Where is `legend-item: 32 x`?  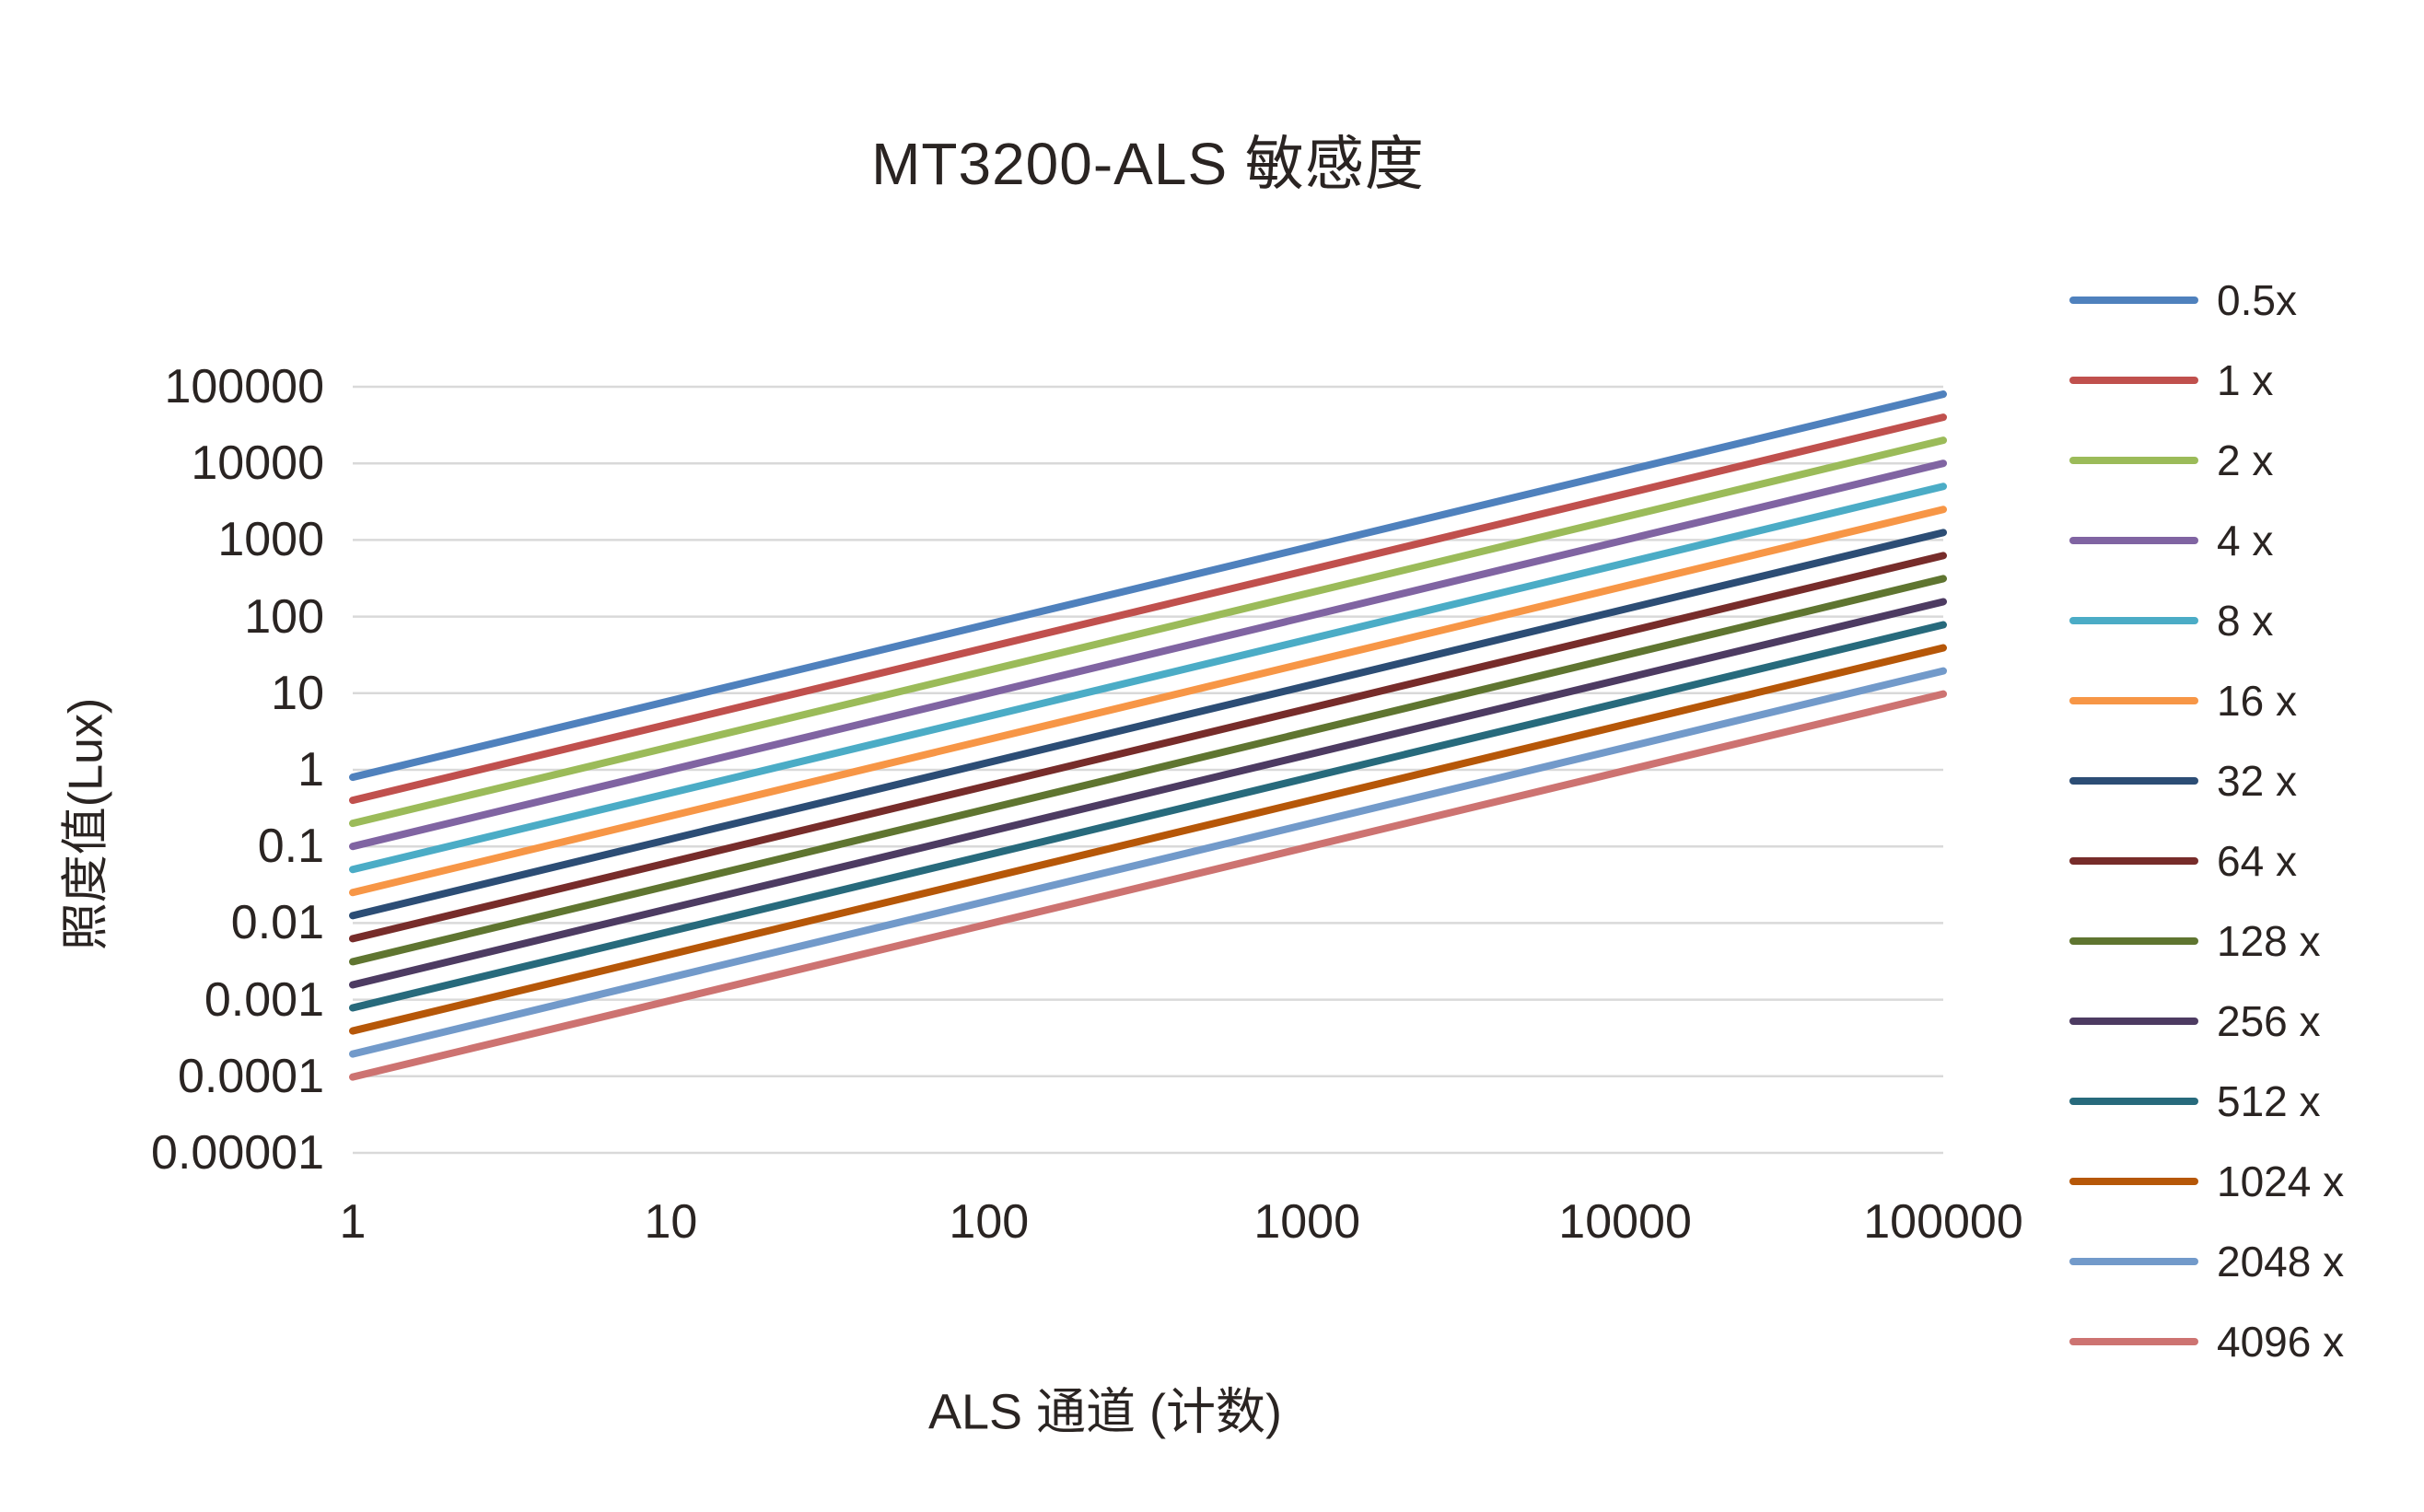 legend-item: 32 x is located at coordinates (2183, 781).